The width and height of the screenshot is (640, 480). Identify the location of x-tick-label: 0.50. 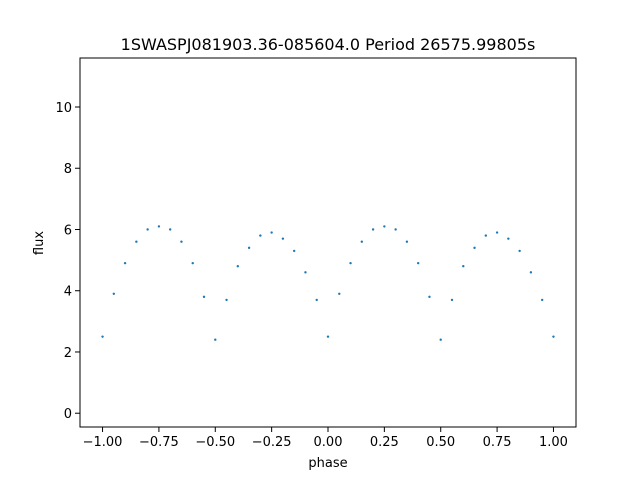
(440, 442).